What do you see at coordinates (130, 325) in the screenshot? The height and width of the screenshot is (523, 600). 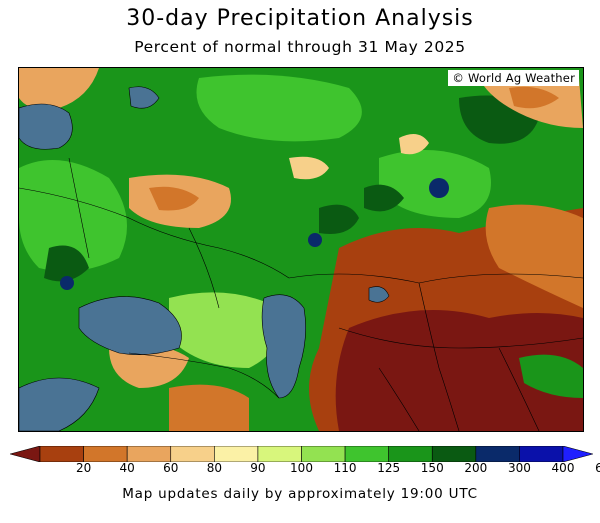 I see `black-sea` at bounding box center [130, 325].